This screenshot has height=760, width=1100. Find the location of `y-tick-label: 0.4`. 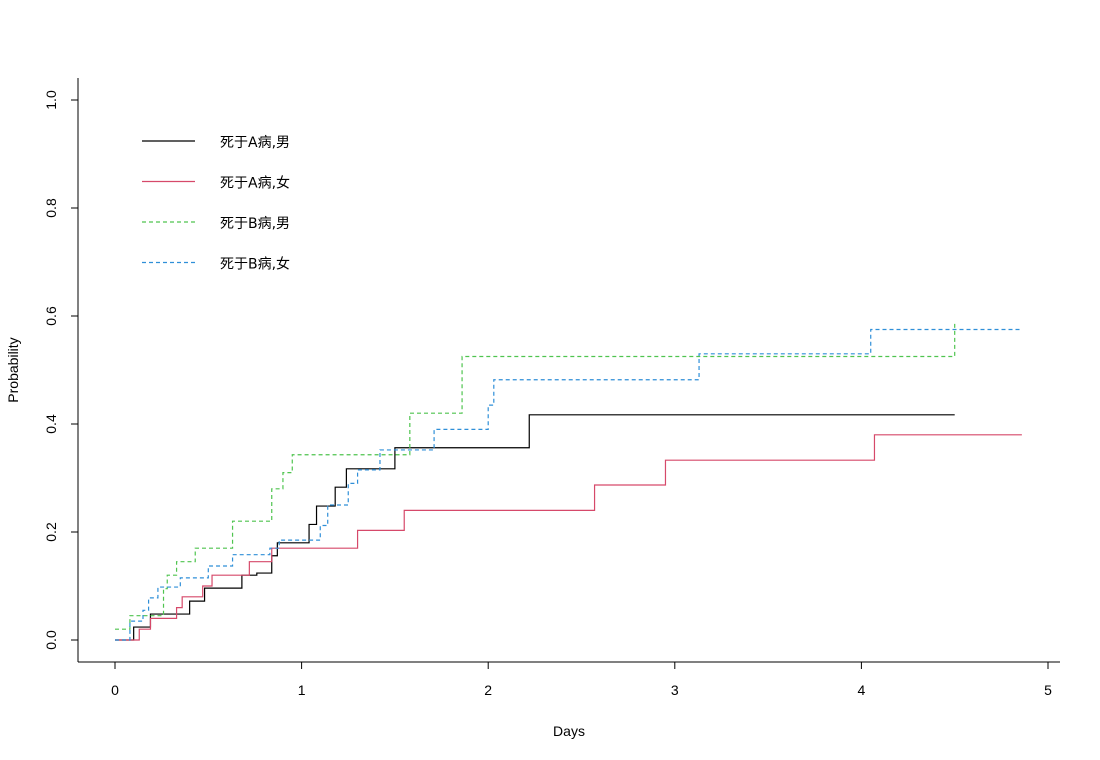

y-tick-label: 0.4 is located at coordinates (51, 424).